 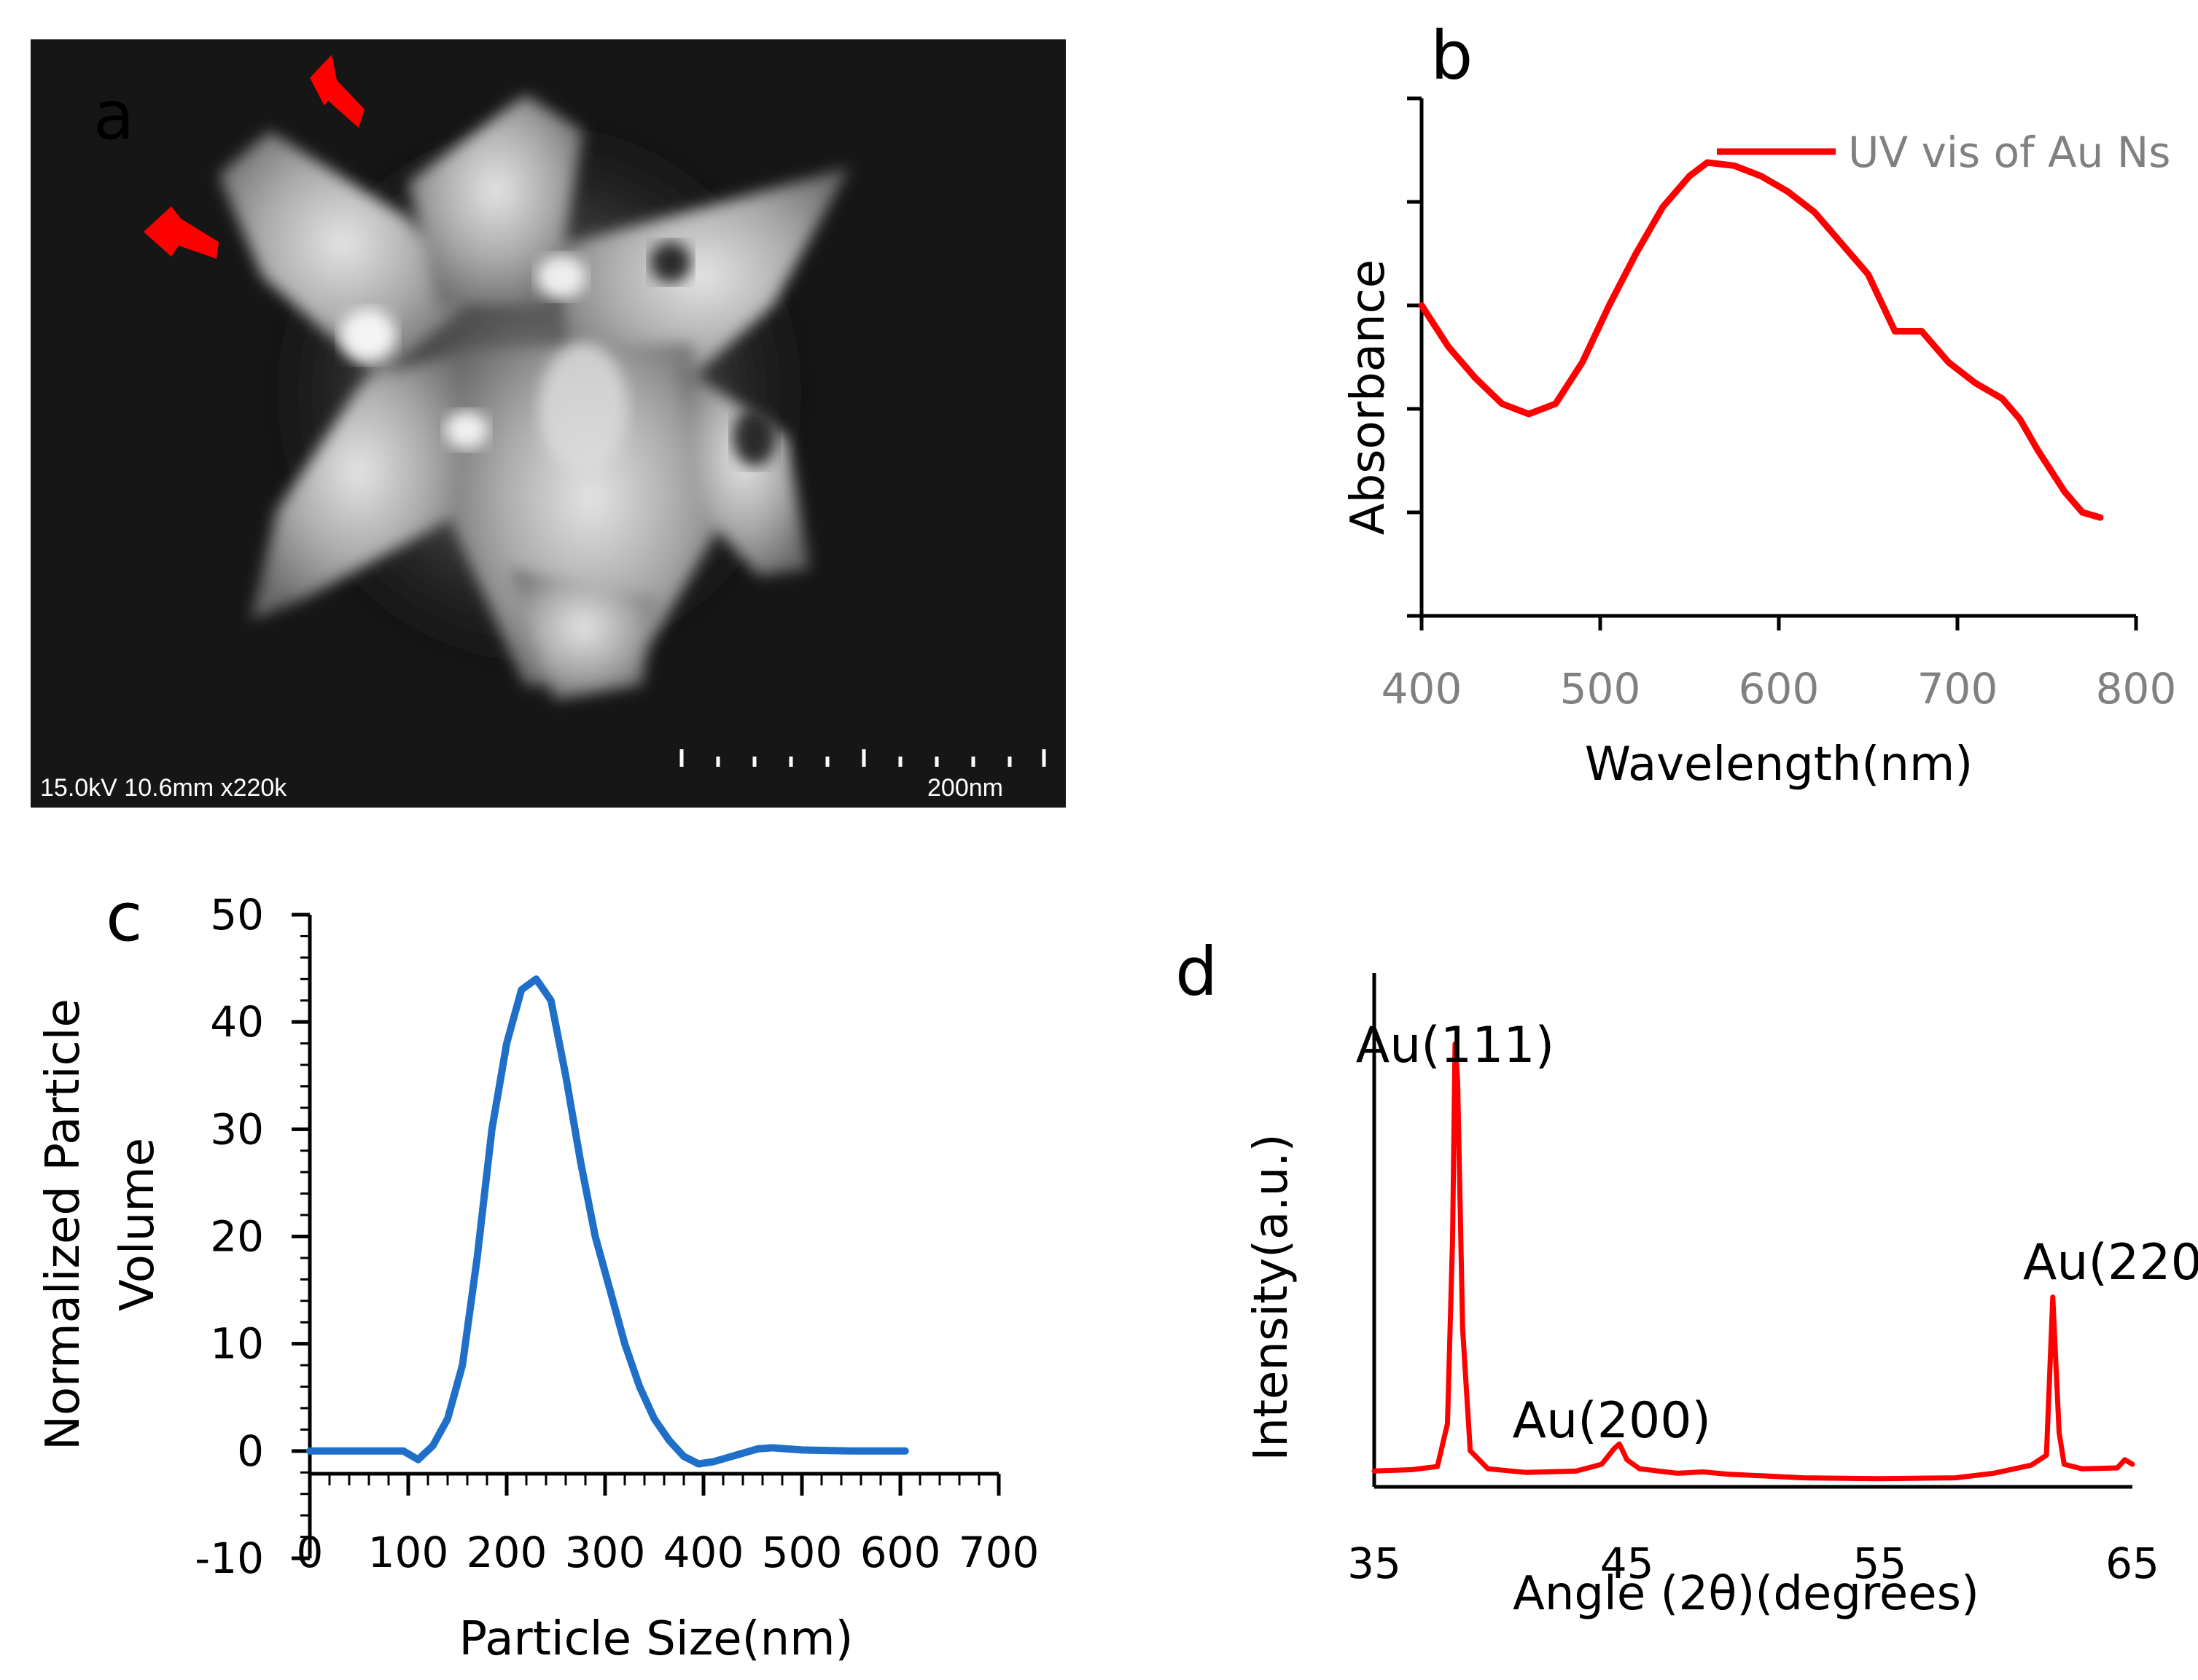 I want to click on panel-label-b: b, so click(x=1451, y=56).